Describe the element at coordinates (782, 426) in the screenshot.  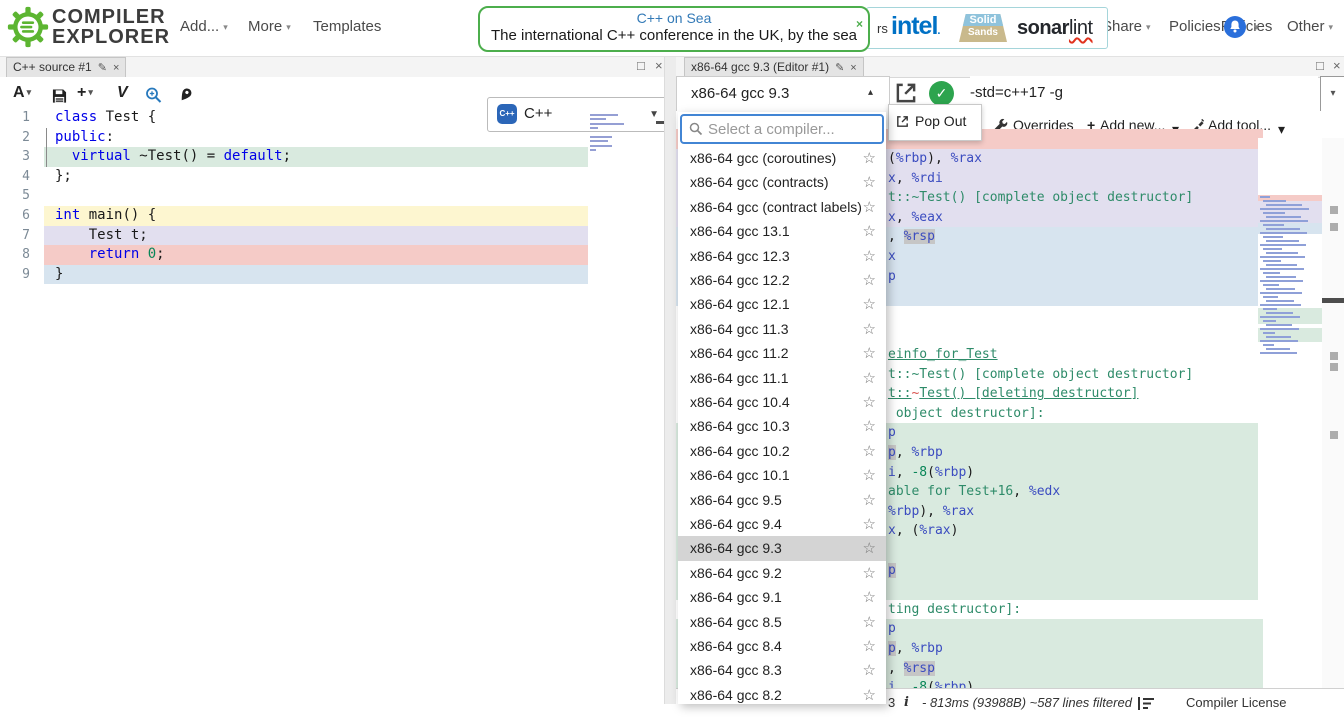
I see `compiler-option: x86-64 gcc 10.3 ☆` at that location.